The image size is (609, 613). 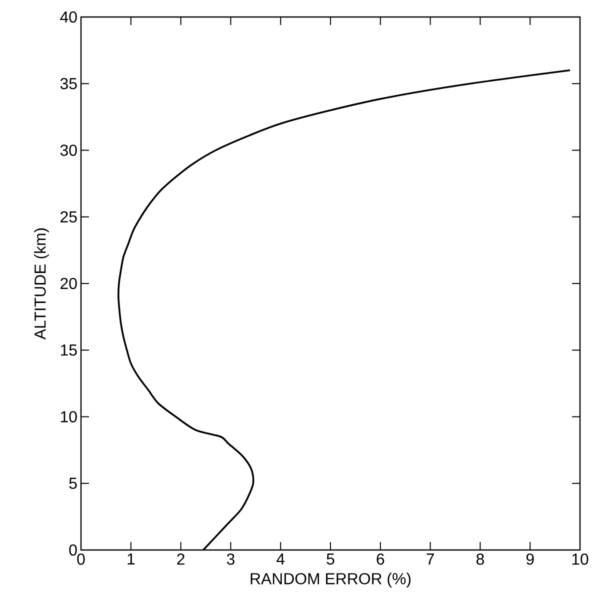 What do you see at coordinates (330, 580) in the screenshot?
I see `x-axis-title: RANDOM ERROR (%)` at bounding box center [330, 580].